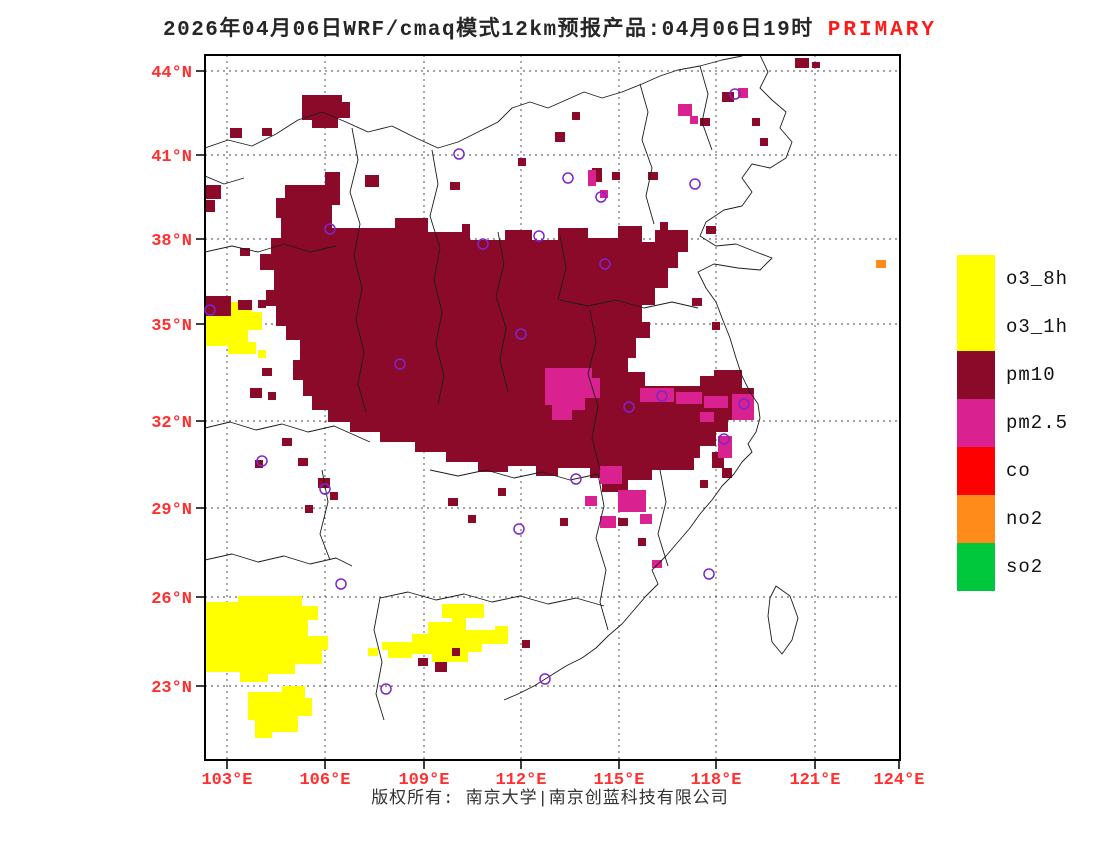  What do you see at coordinates (171, 73) in the screenshot?
I see `lat-label: 44°N` at bounding box center [171, 73].